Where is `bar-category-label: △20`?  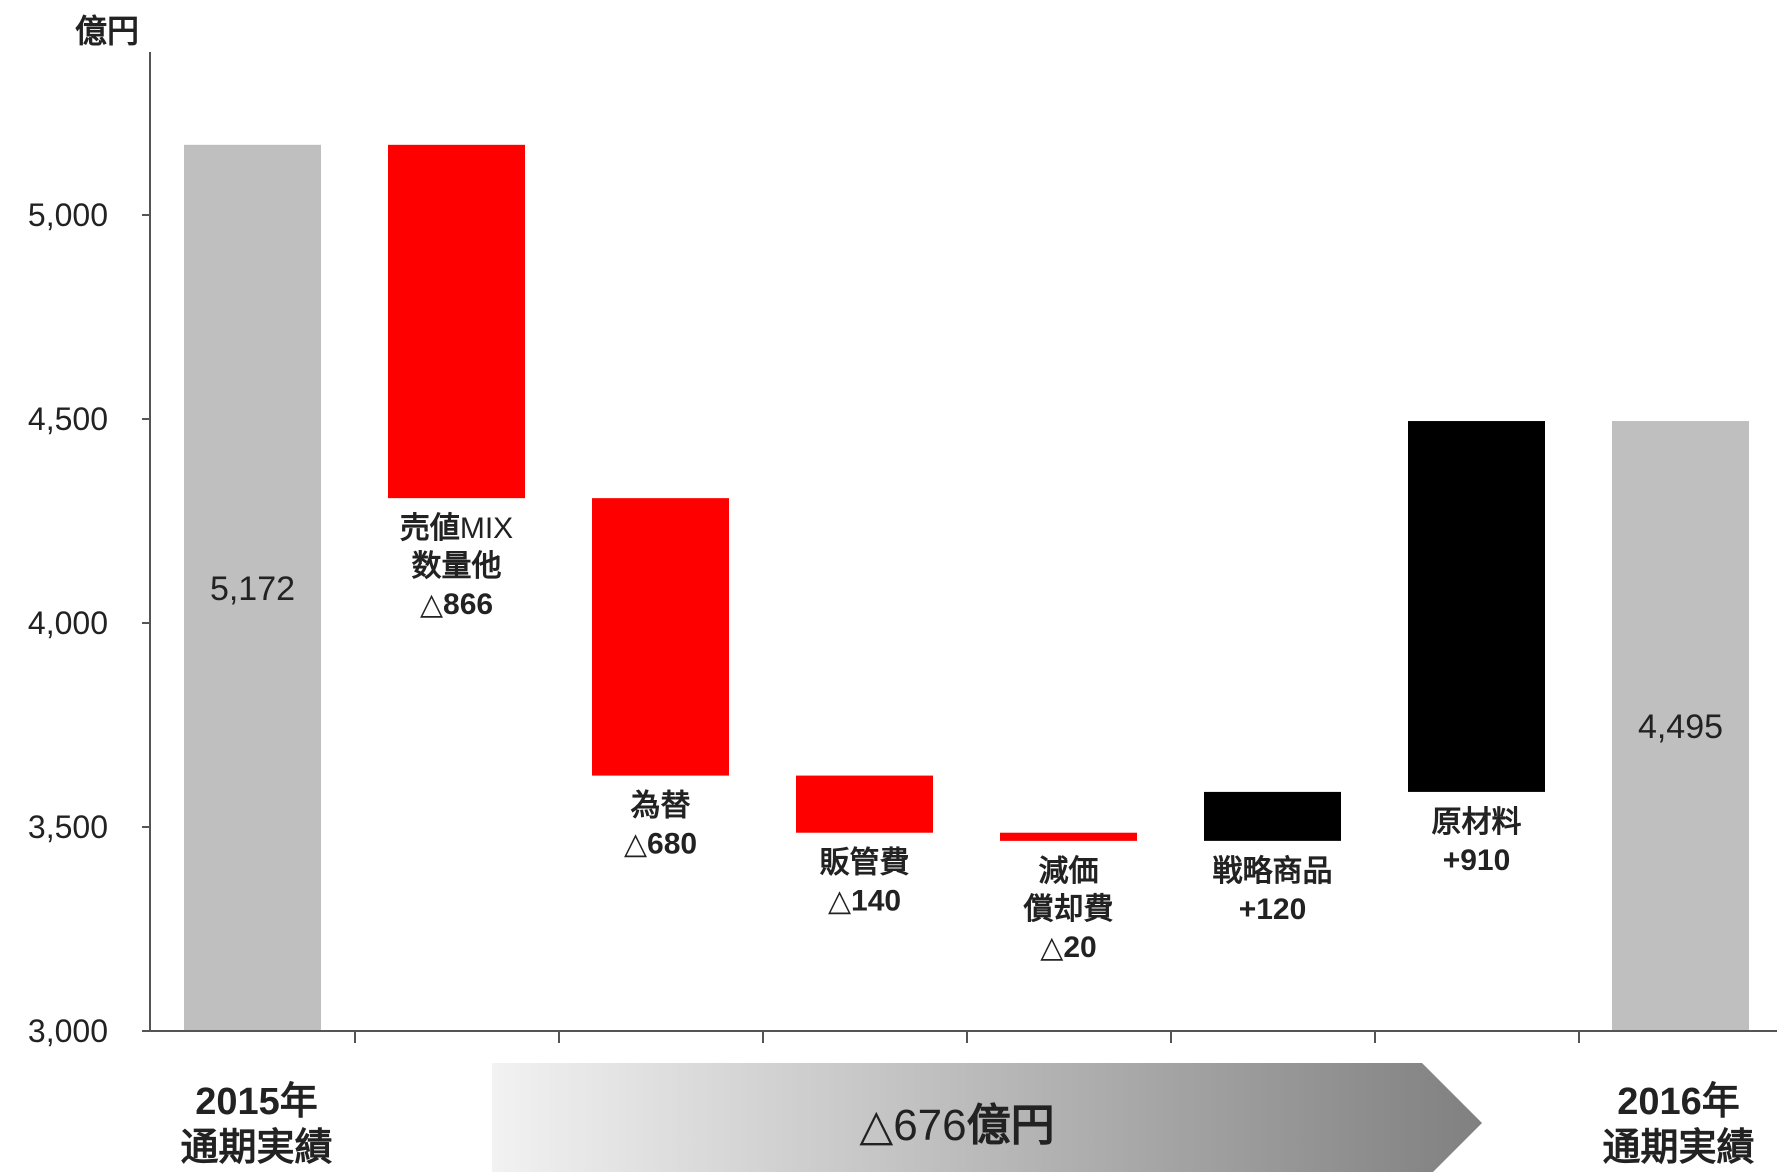
bar-category-label: △20 is located at coordinates (1068, 947).